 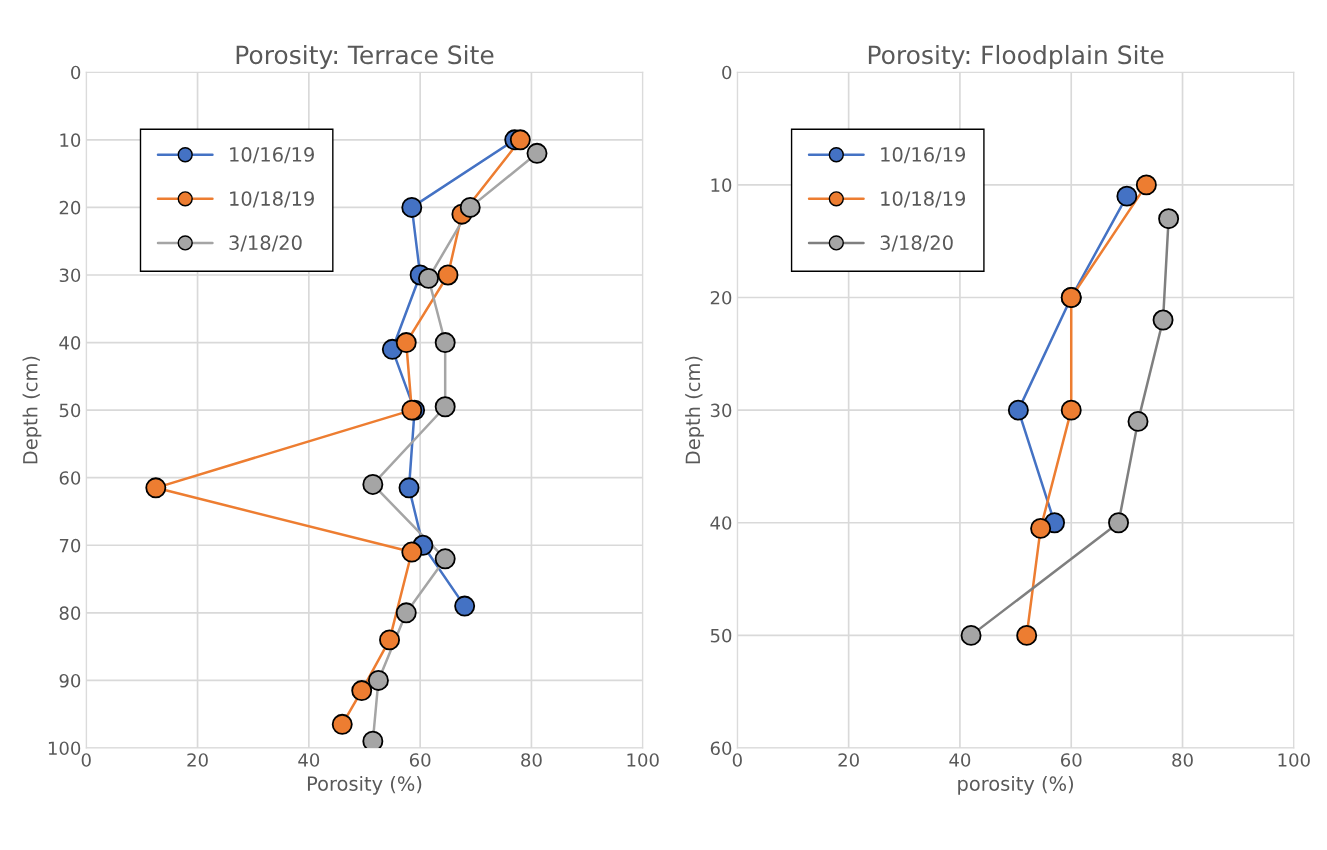 What do you see at coordinates (364, 785) in the screenshot?
I see `x-axis-title: Porosity (%)` at bounding box center [364, 785].